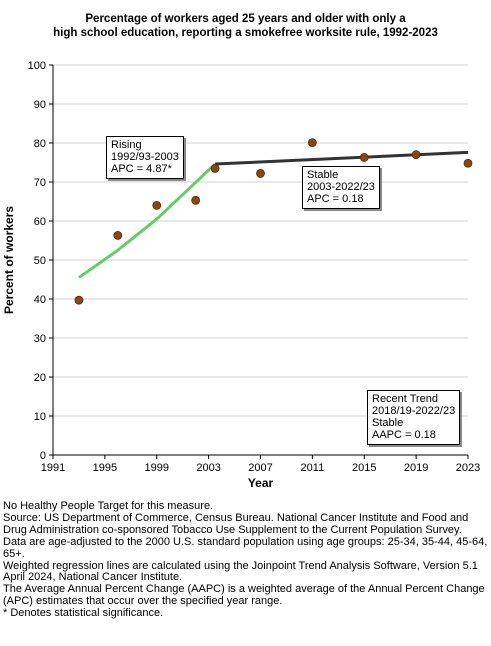 The height and width of the screenshot is (646, 491). What do you see at coordinates (414, 411) in the screenshot?
I see `annotation-recent-line-2: 2018/19-2022/23` at bounding box center [414, 411].